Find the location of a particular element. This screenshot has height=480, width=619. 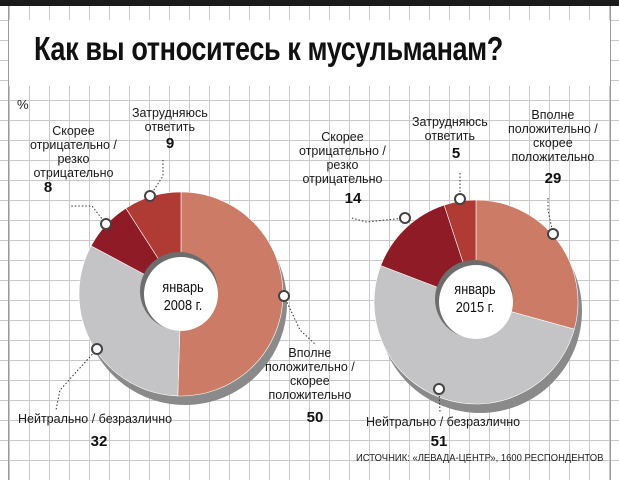

chart2-value-neutral: 51 is located at coordinates (439, 441).